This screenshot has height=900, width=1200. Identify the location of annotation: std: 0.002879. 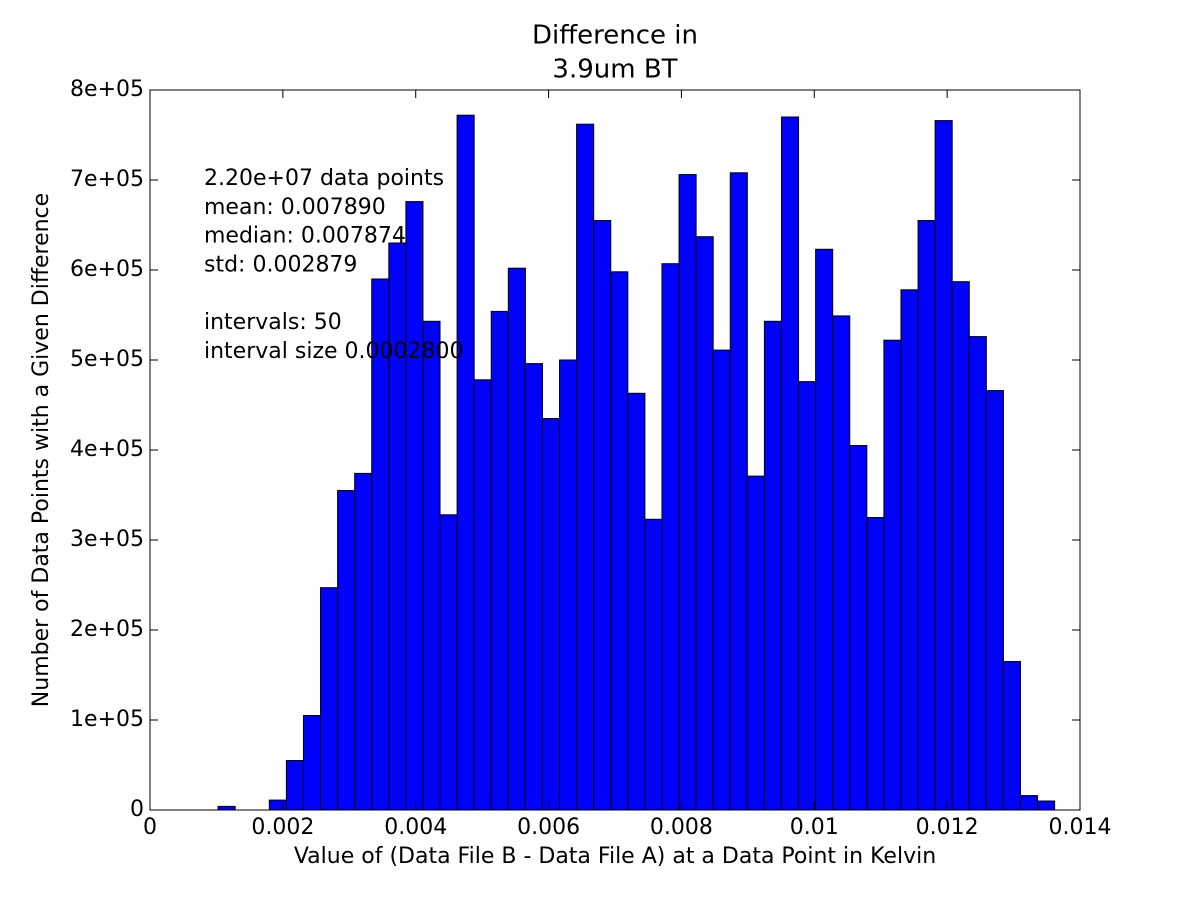
(280, 264).